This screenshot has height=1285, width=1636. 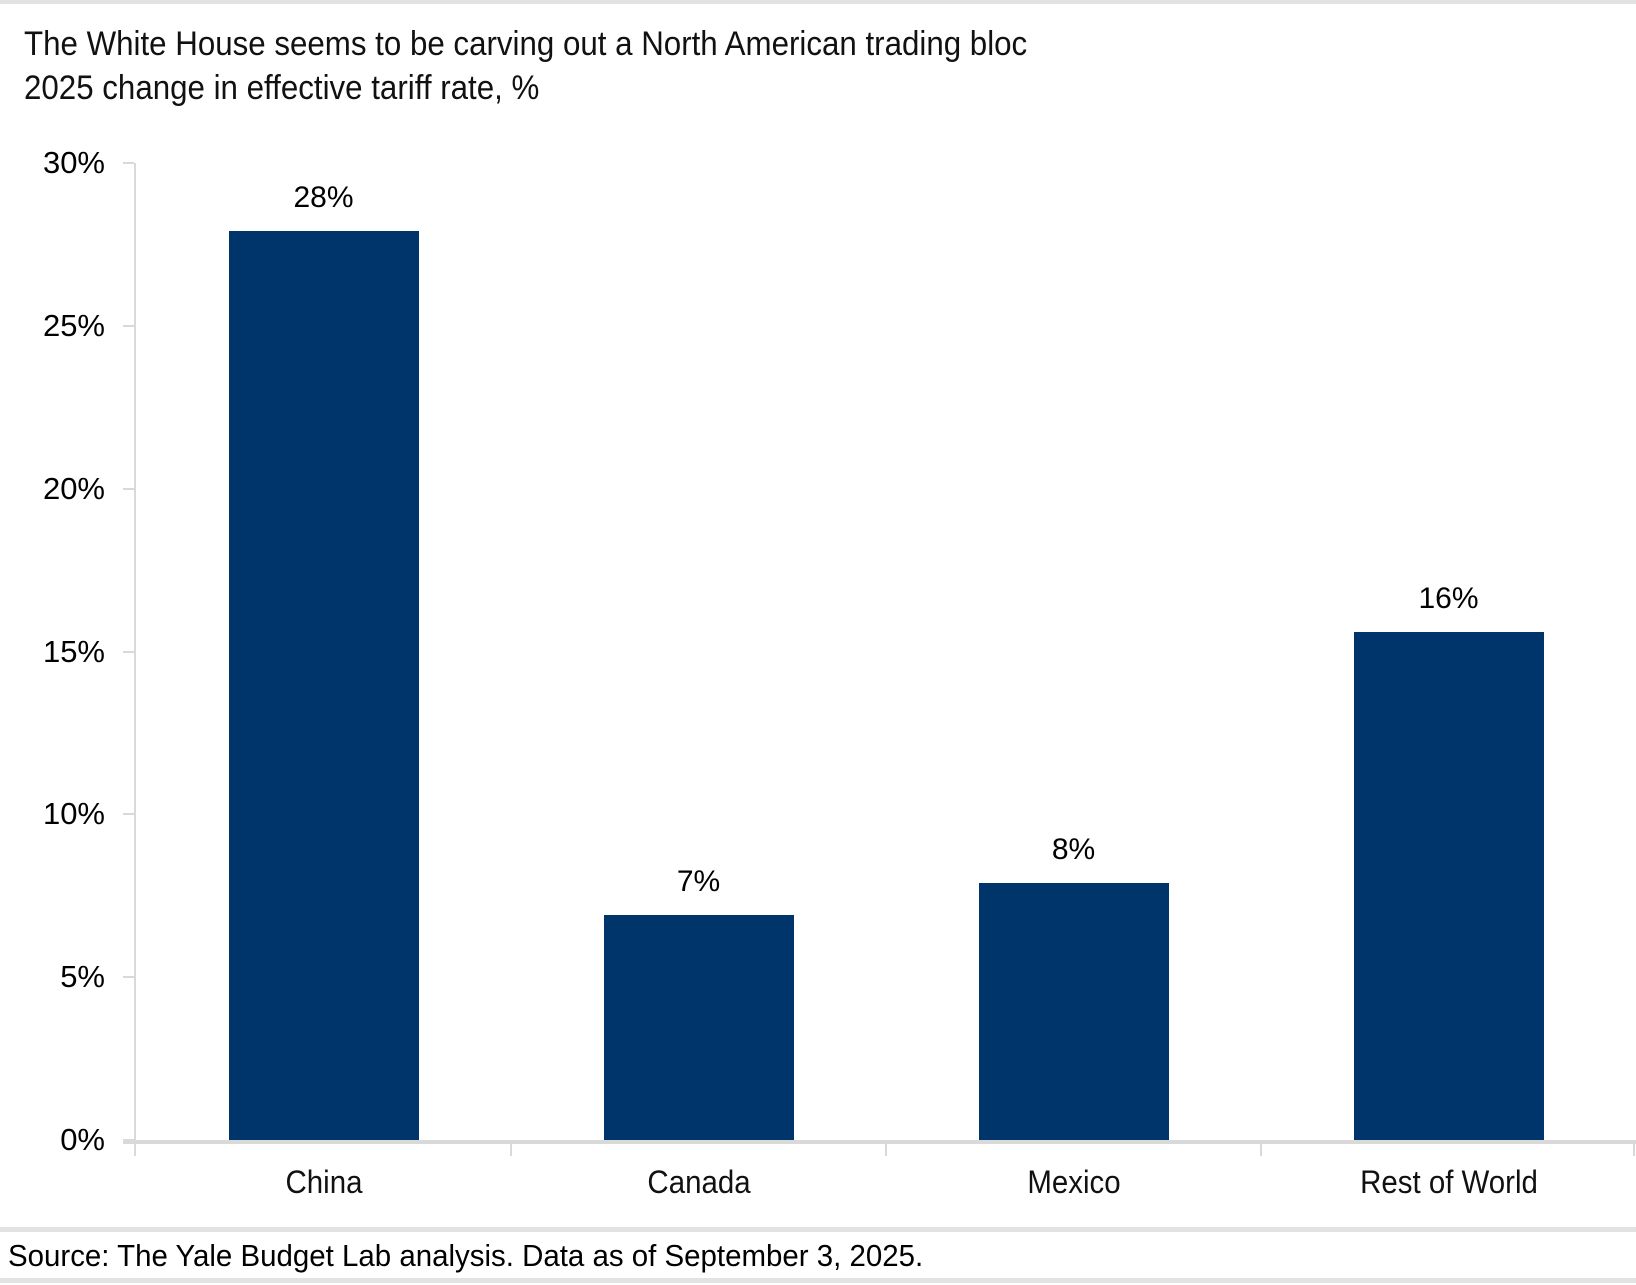 What do you see at coordinates (698, 1027) in the screenshot?
I see `bar-canada` at bounding box center [698, 1027].